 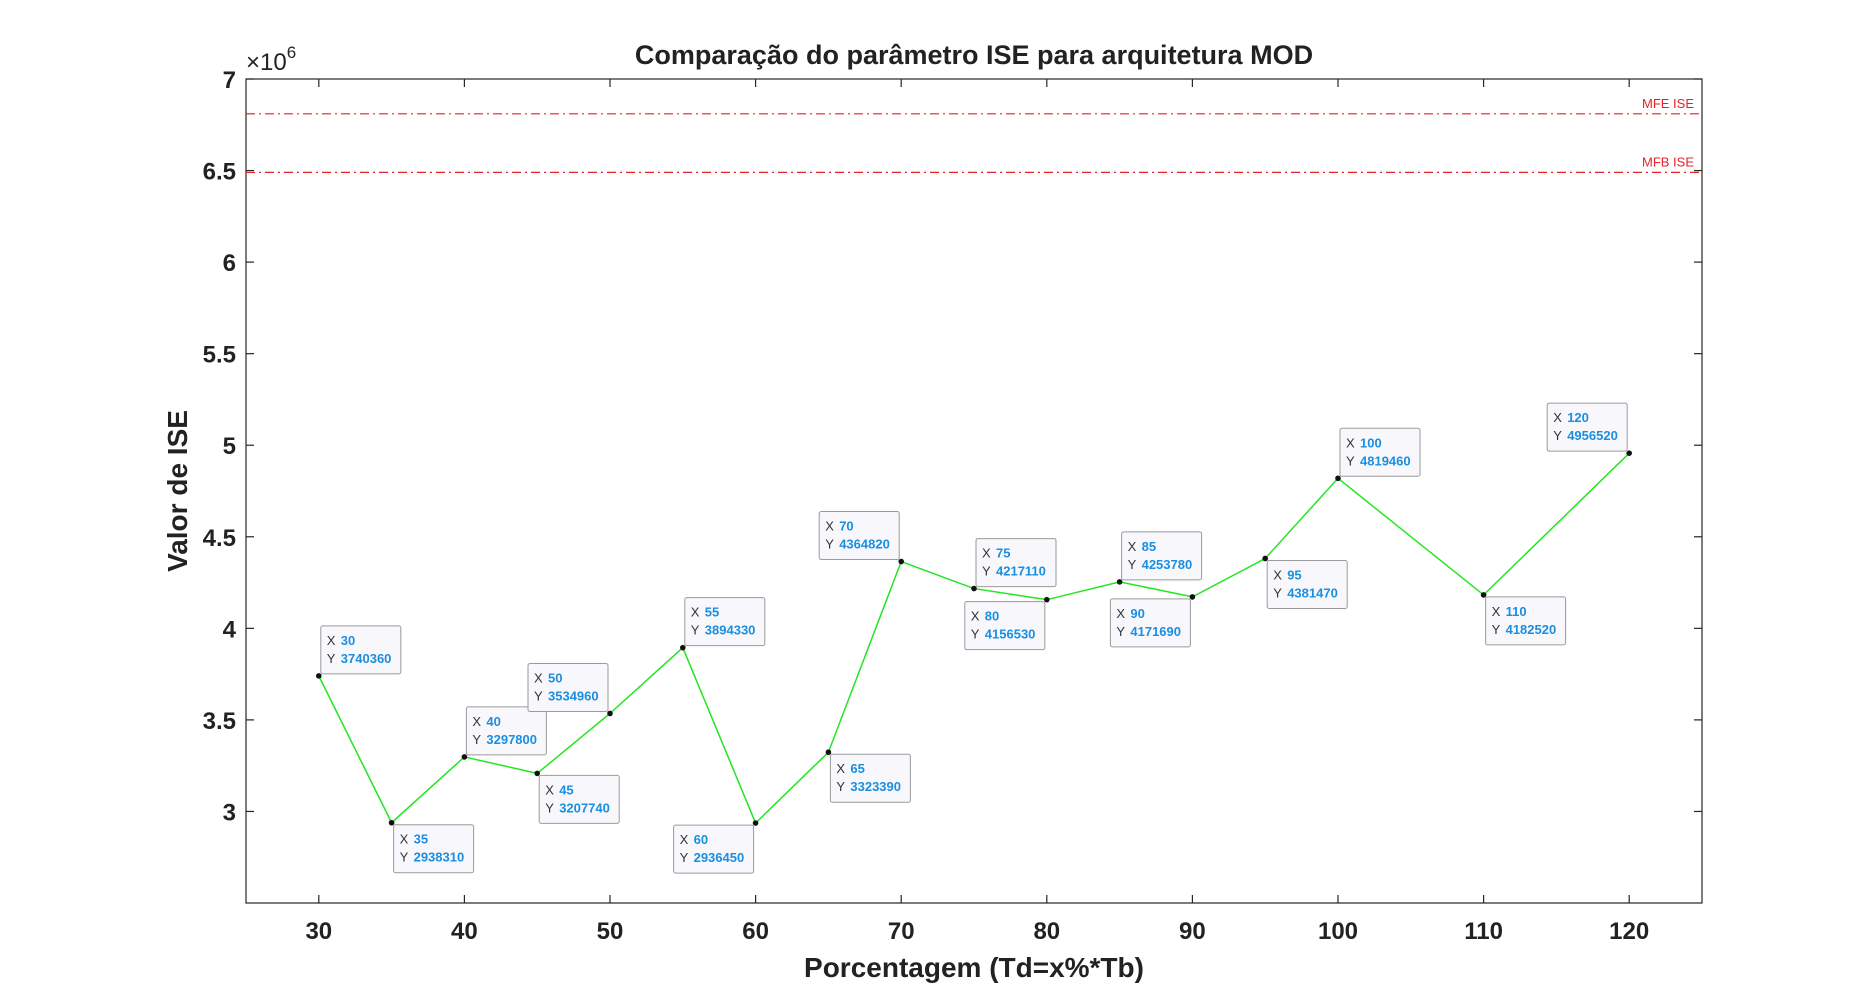 What do you see at coordinates (555, 677) in the screenshot?
I see `datatip-x-value: 50` at bounding box center [555, 677].